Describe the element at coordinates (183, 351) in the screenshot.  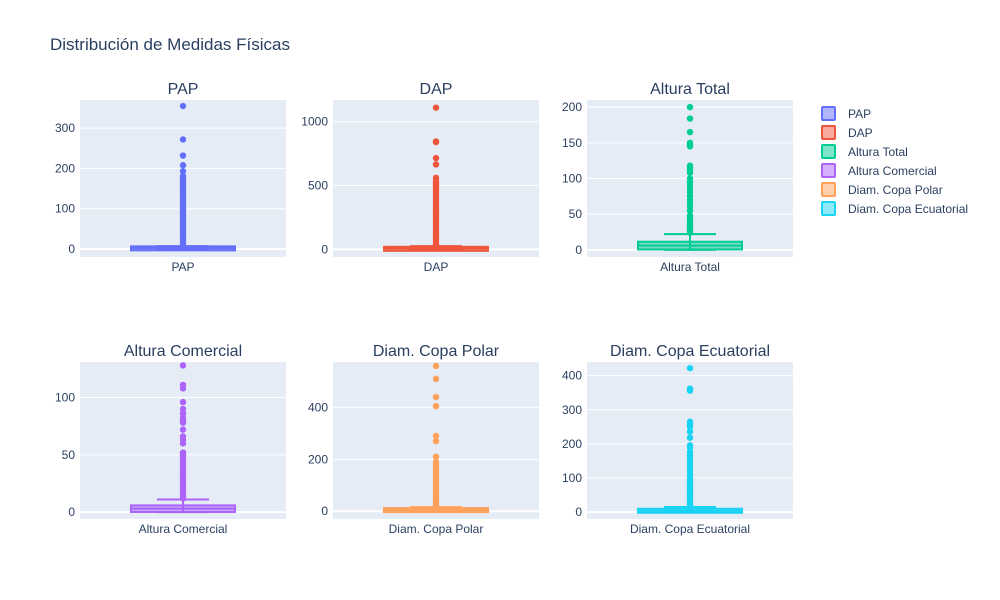
I see `subplot-title: Altura Comercial` at that location.